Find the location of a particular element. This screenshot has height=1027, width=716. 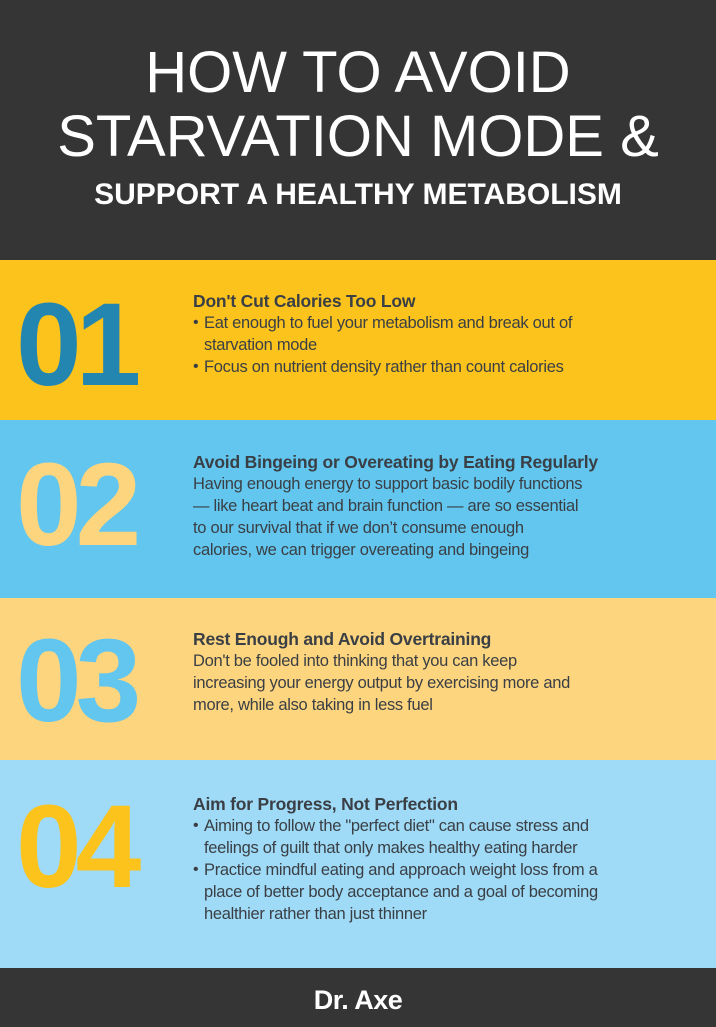

subheadline: SUPPORT A HEALTHY METABOLISM is located at coordinates (358, 194).